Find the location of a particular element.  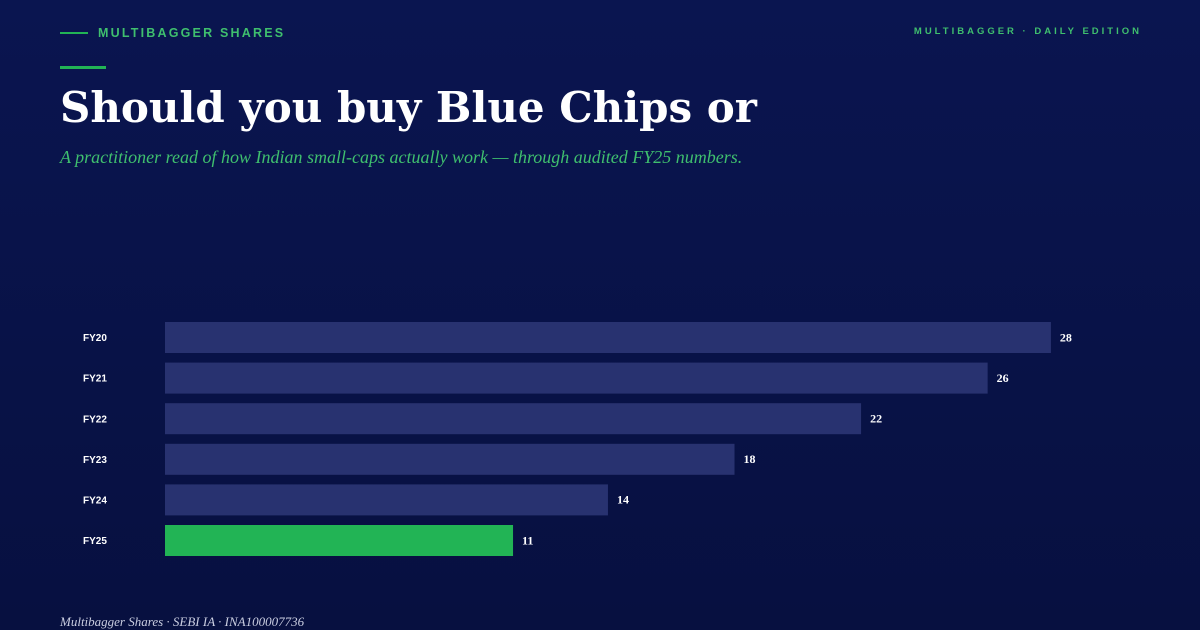

bar-fy25 is located at coordinates (339, 540).